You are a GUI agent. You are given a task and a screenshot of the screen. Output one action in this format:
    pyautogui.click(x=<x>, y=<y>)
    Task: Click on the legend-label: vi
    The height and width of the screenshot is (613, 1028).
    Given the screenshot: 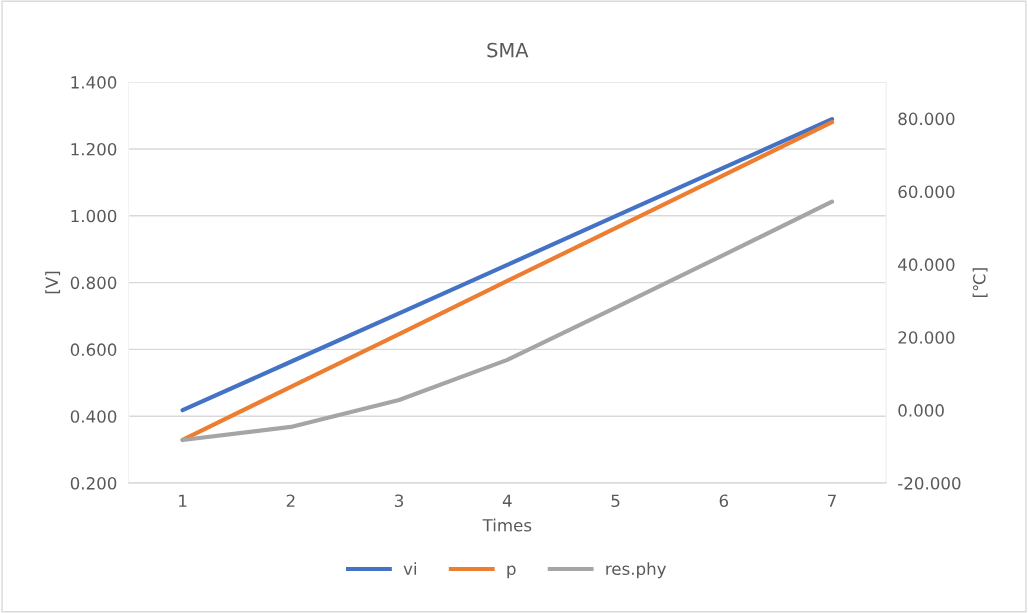 What is the action you would take?
    pyautogui.click(x=410, y=568)
    